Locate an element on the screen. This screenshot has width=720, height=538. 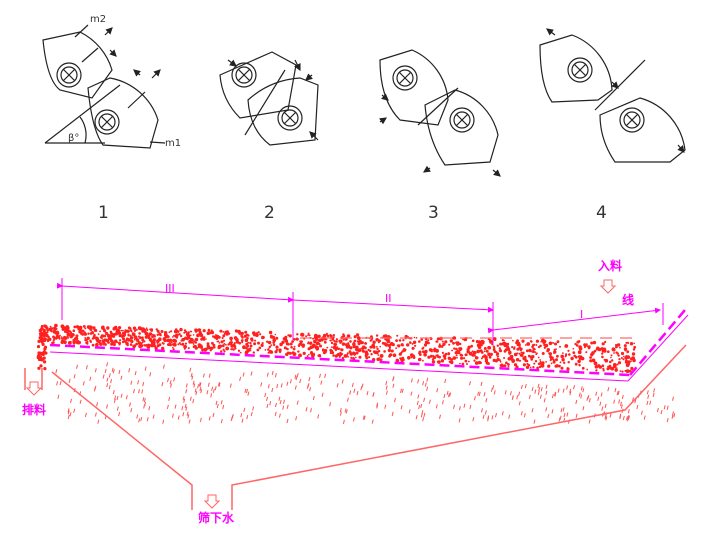
underflow-label: 筛下水 is located at coordinates (216, 517).